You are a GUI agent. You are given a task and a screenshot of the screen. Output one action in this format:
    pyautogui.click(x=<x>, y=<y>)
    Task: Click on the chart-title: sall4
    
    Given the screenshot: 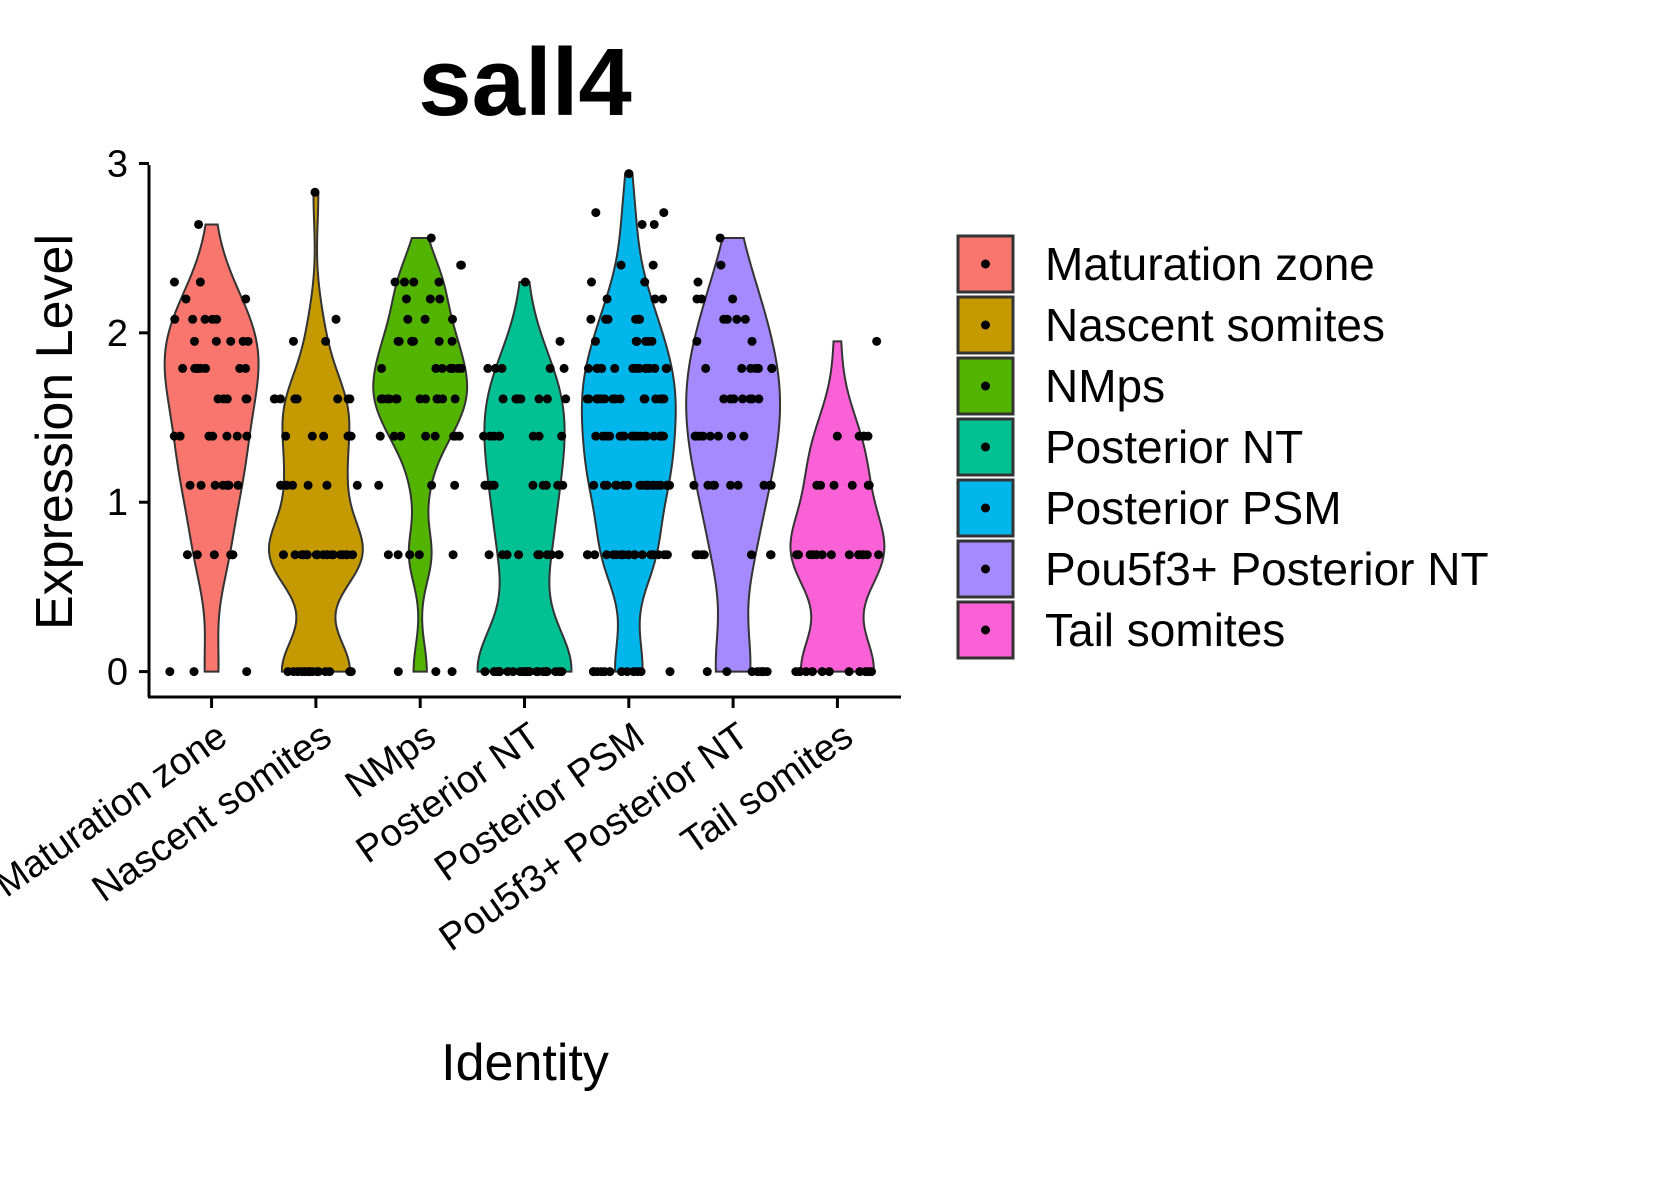 What is the action you would take?
    pyautogui.click(x=525, y=82)
    